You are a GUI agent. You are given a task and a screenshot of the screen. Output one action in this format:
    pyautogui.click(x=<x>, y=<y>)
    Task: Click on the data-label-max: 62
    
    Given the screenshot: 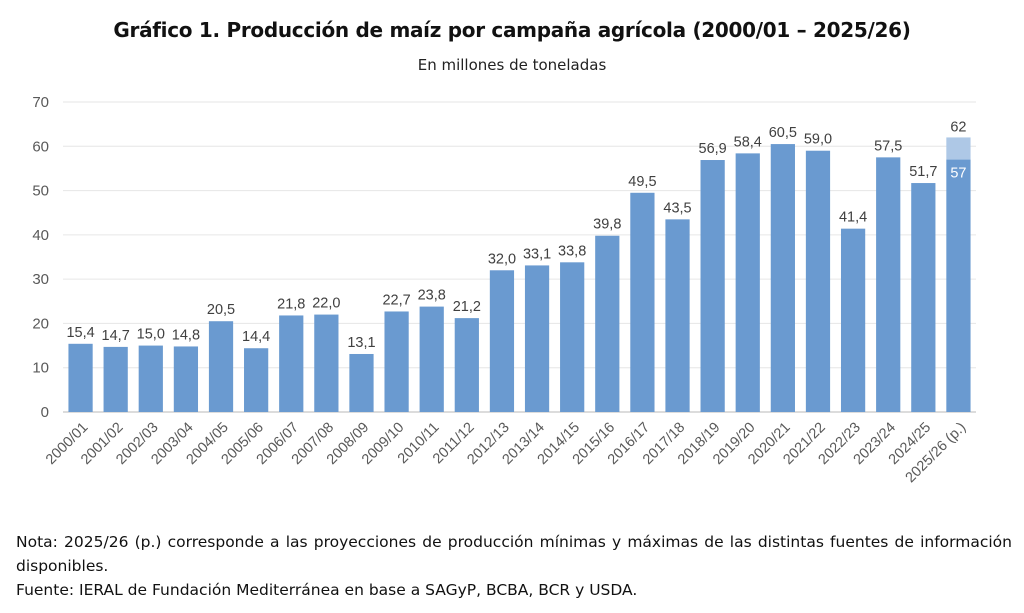 What is the action you would take?
    pyautogui.click(x=958, y=127)
    